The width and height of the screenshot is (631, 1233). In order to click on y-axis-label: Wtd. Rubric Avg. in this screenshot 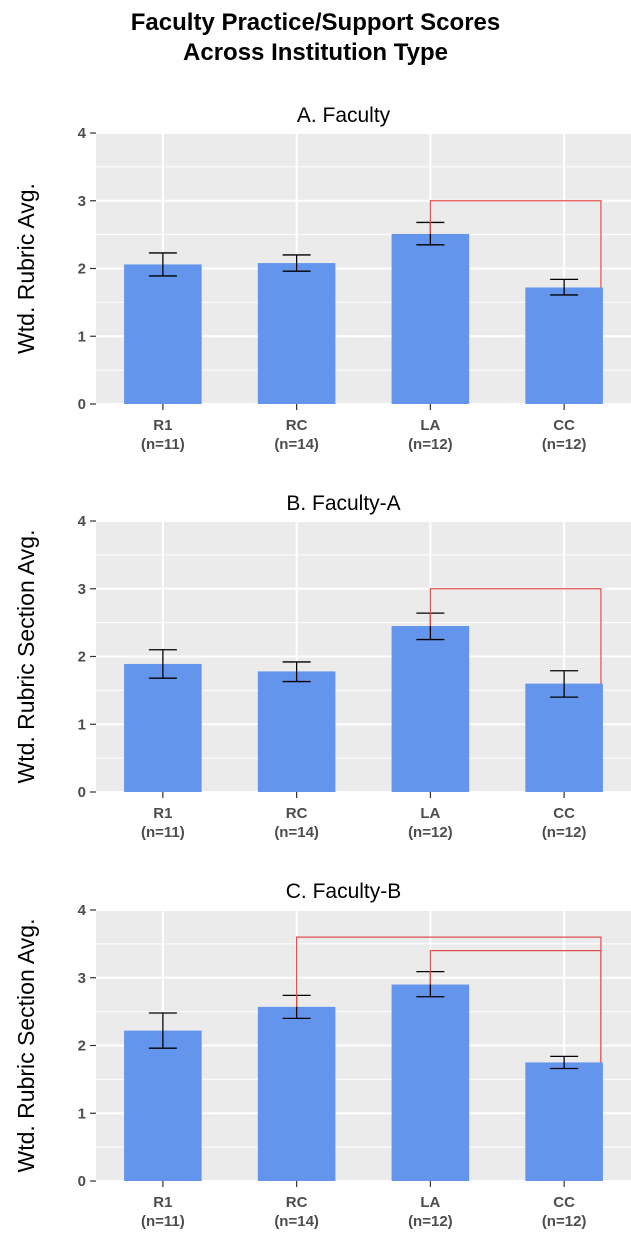, I will do `click(26, 268)`.